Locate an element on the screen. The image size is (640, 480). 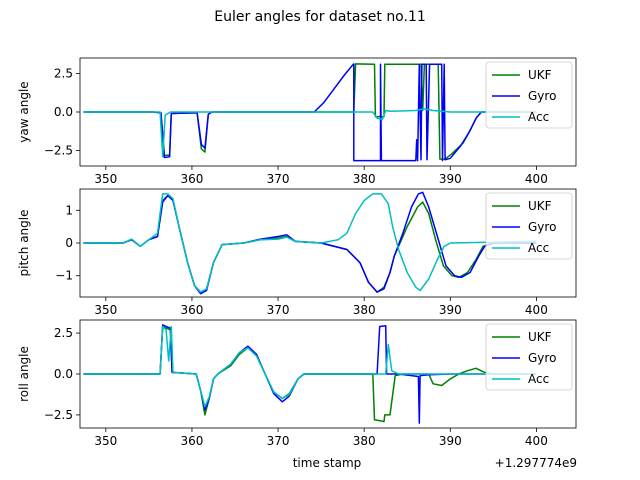
x-axis-label: time stamp is located at coordinates (327, 463).